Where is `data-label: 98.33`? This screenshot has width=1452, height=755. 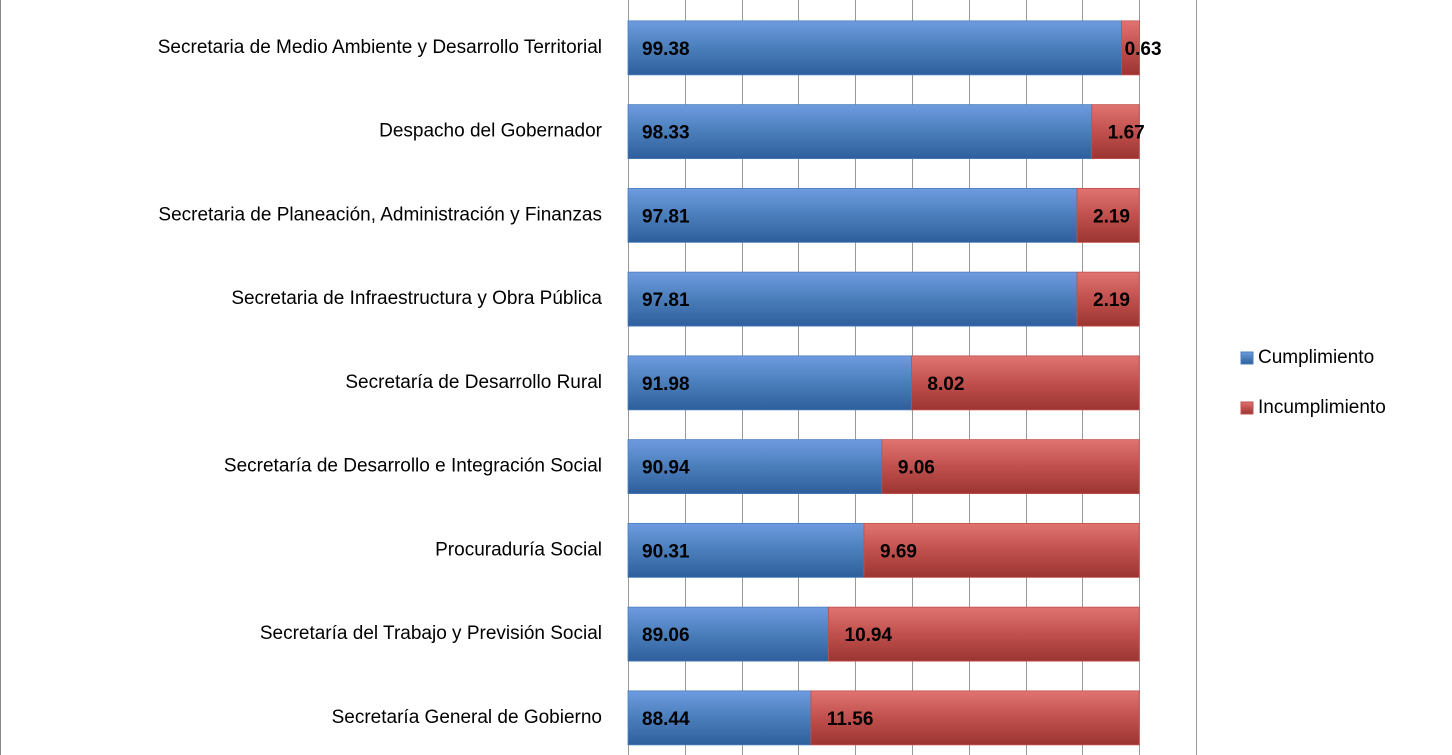 data-label: 98.33 is located at coordinates (666, 133).